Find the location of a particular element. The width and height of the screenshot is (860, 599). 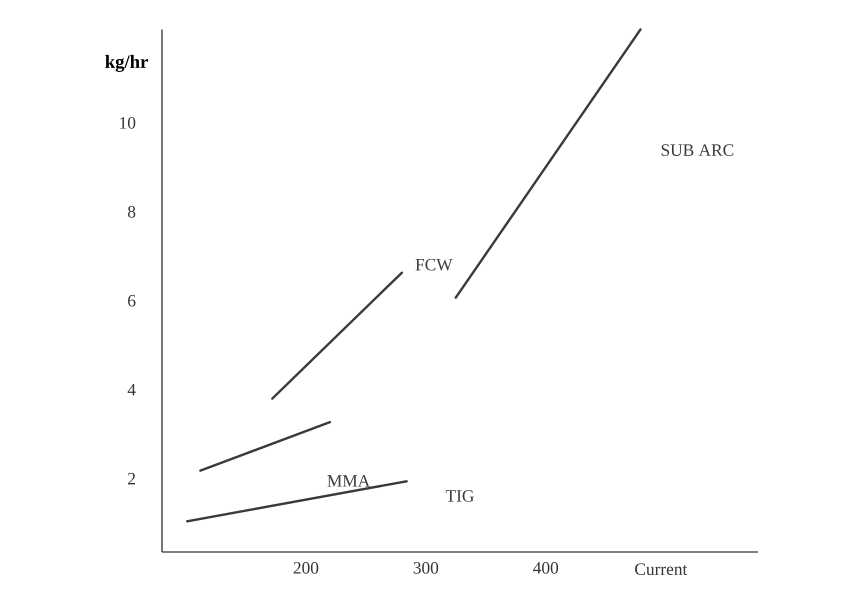

x-axis-title: Current is located at coordinates (661, 569).